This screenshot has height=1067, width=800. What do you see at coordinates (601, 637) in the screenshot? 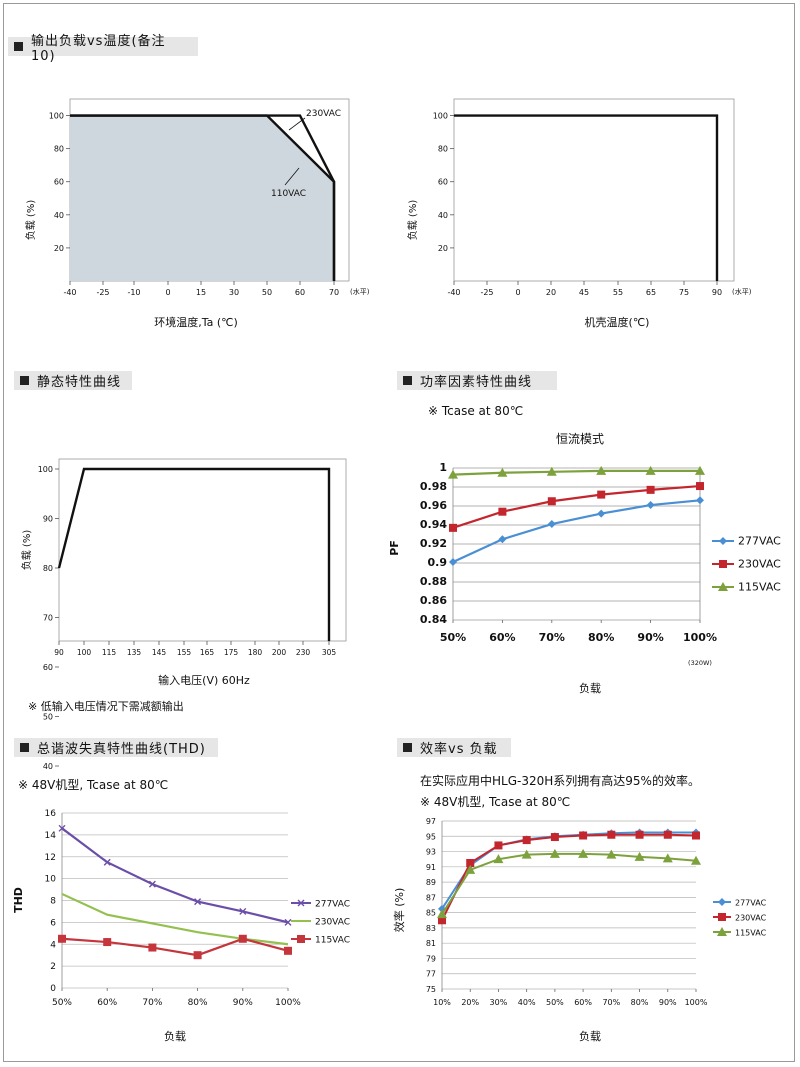
I see `x-tick-label: 80%` at bounding box center [601, 637].